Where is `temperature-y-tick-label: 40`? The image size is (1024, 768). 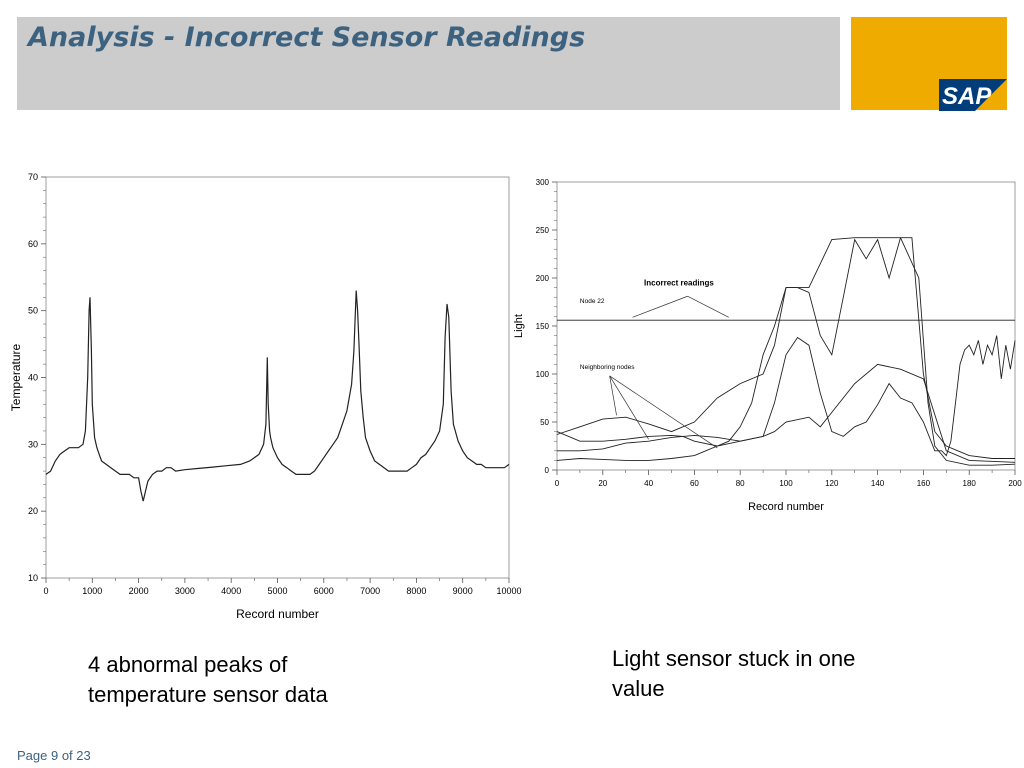 temperature-y-tick-label: 40 is located at coordinates (33, 378).